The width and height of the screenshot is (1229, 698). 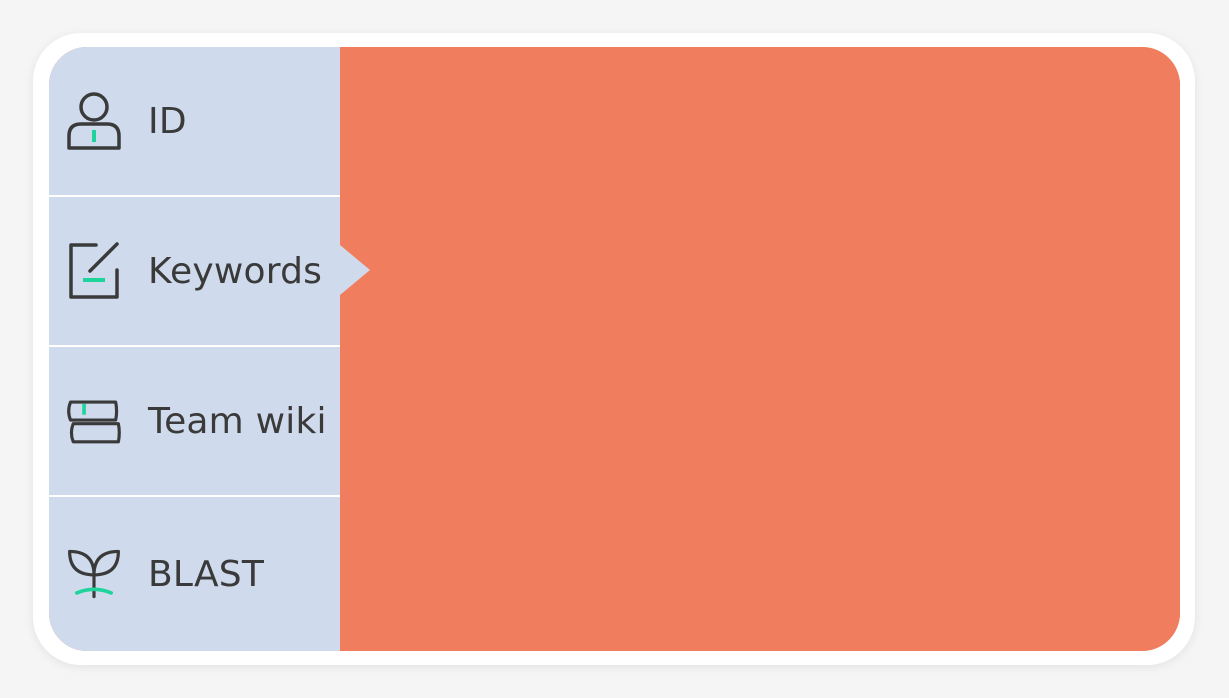 I want to click on sidebar-item-team-wiki: Team wiki, so click(x=194, y=421).